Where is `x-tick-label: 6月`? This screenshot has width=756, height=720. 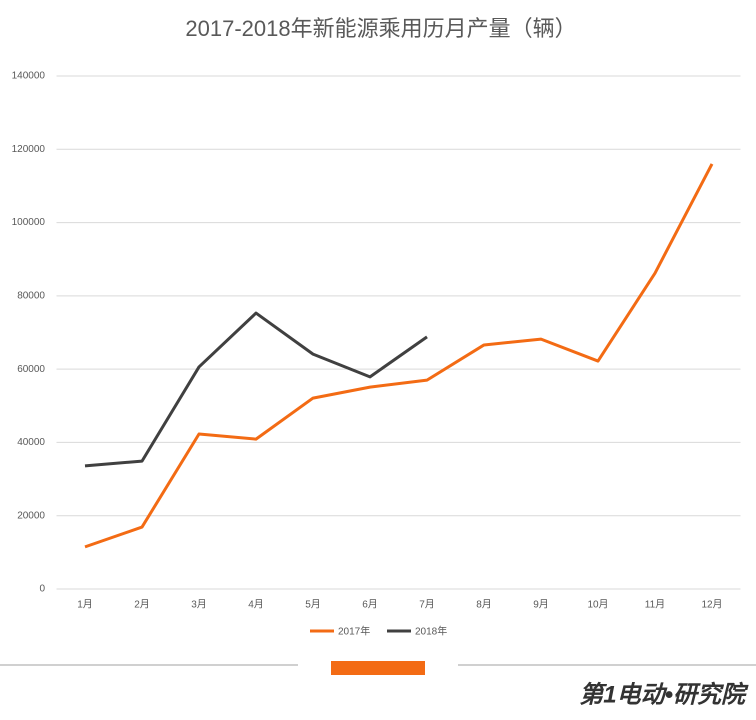 x-tick-label: 6月 is located at coordinates (370, 605).